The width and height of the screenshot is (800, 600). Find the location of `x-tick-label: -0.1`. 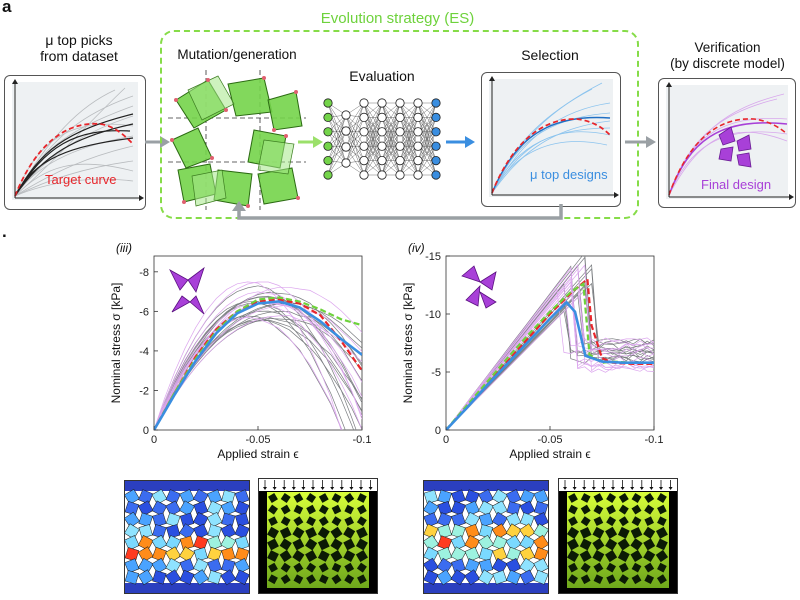

x-tick-label: -0.1 is located at coordinates (654, 440).